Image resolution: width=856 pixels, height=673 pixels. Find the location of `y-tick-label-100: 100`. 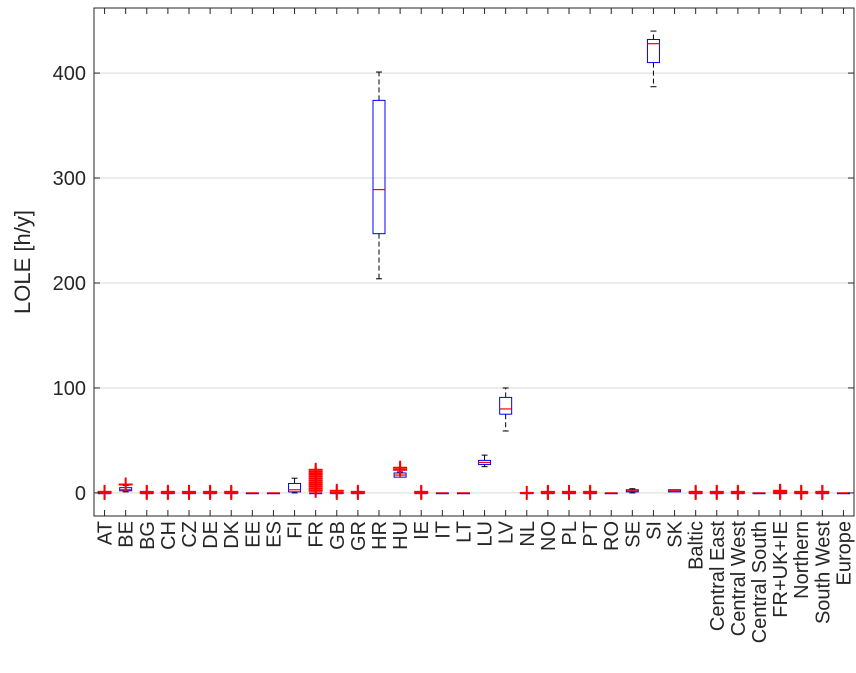

y-tick-label-100: 100 is located at coordinates (69, 389).